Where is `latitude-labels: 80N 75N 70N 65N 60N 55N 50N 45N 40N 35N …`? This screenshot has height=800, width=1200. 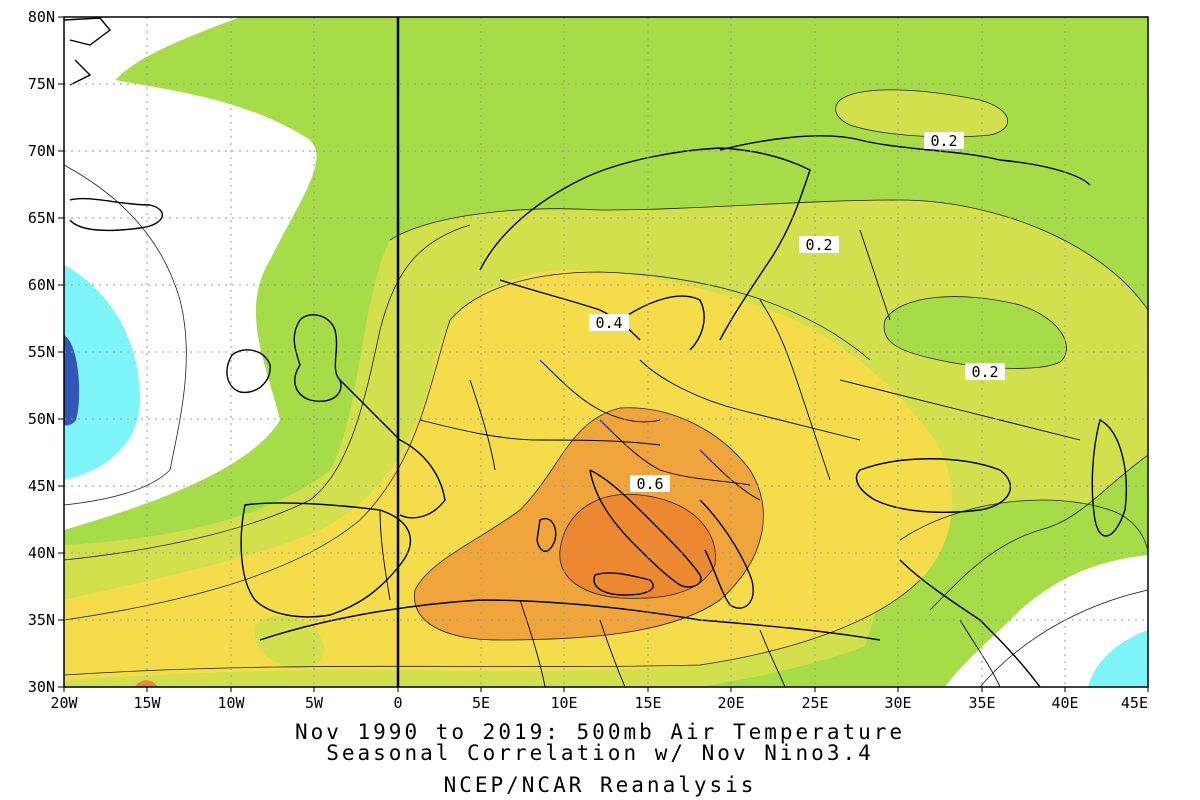
latitude-labels: 80N 75N 70N 65N 60N 55N 50N 45N 40N 35N … is located at coordinates (41, 352).